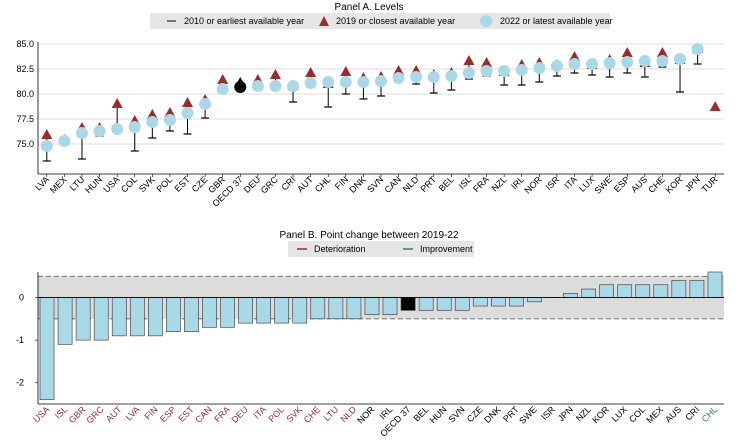 The image size is (738, 442). I want to click on panel-b-category-label: LTU, so click(331, 413).